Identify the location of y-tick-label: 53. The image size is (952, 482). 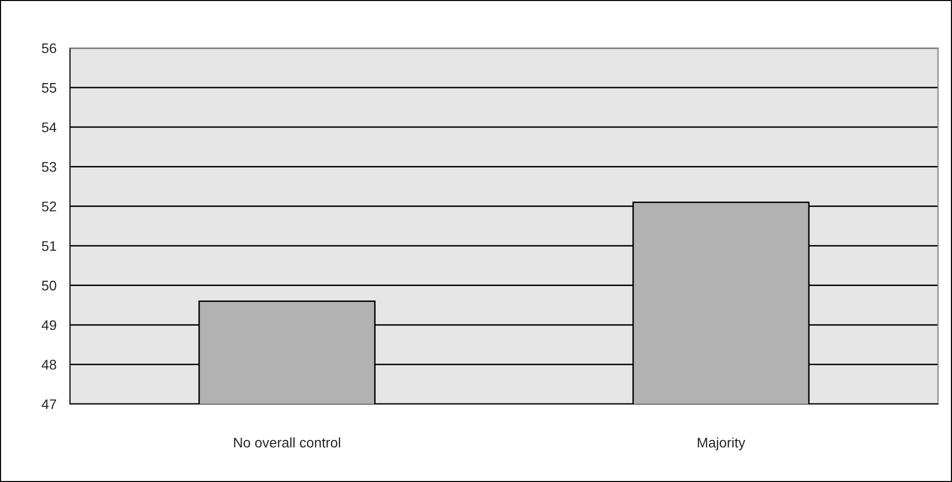
(49, 167).